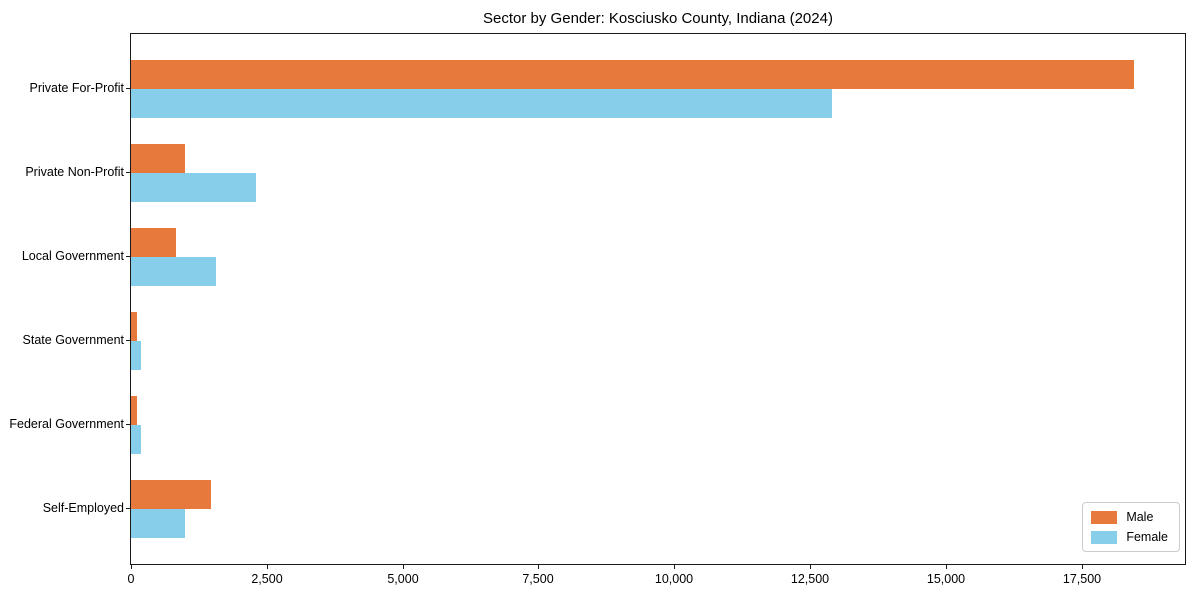 The height and width of the screenshot is (600, 1200). I want to click on legend-item-female: Female, so click(1129, 537).